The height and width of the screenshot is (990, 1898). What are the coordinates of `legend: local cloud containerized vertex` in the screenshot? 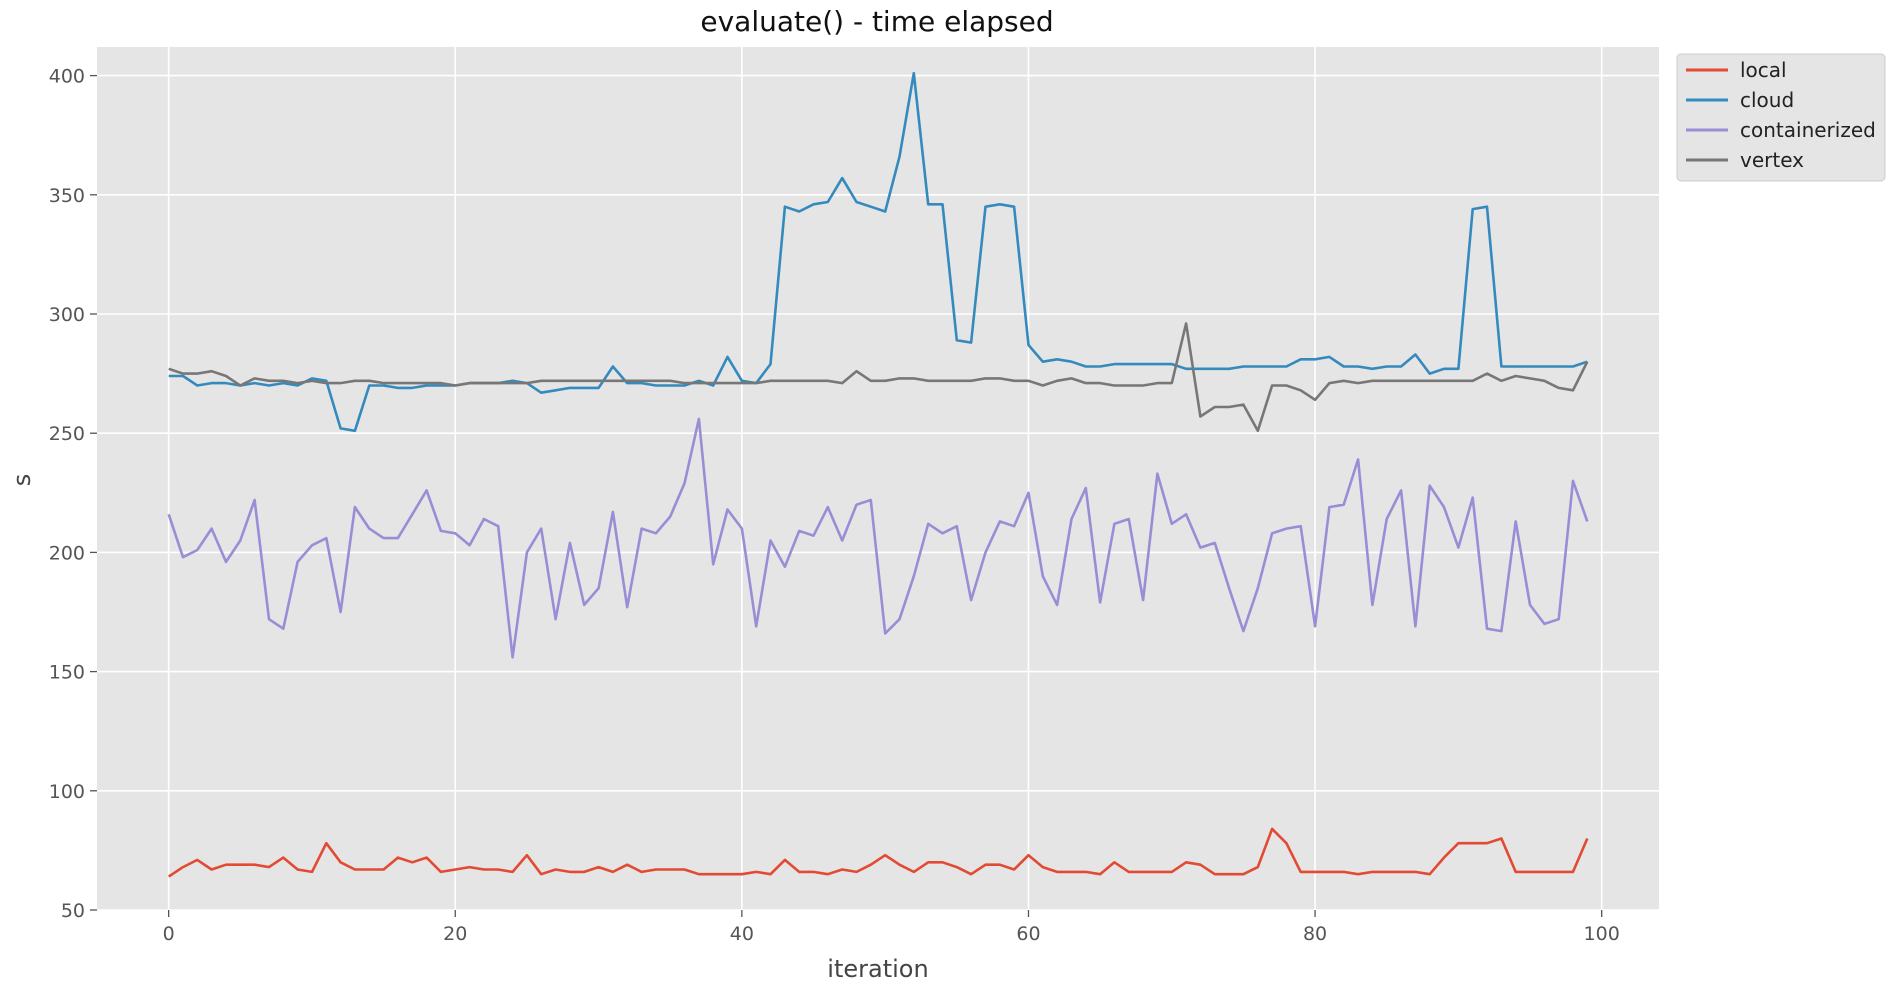 It's located at (1781, 117).